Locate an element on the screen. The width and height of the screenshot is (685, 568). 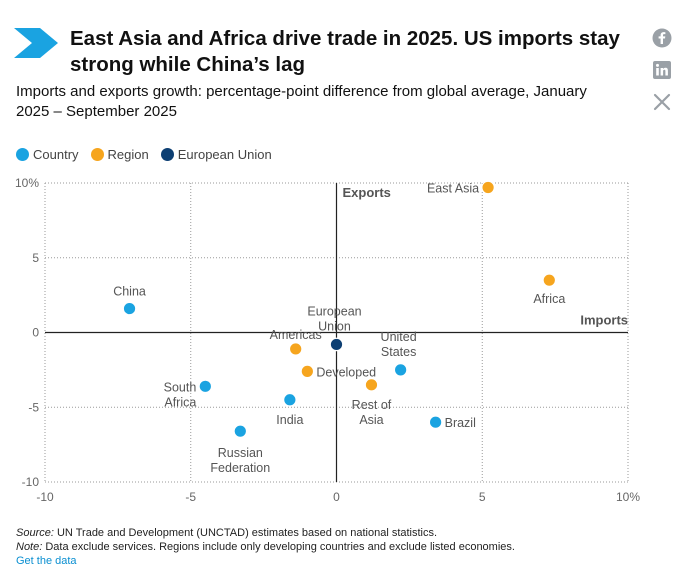
point-africa is located at coordinates (549, 280).